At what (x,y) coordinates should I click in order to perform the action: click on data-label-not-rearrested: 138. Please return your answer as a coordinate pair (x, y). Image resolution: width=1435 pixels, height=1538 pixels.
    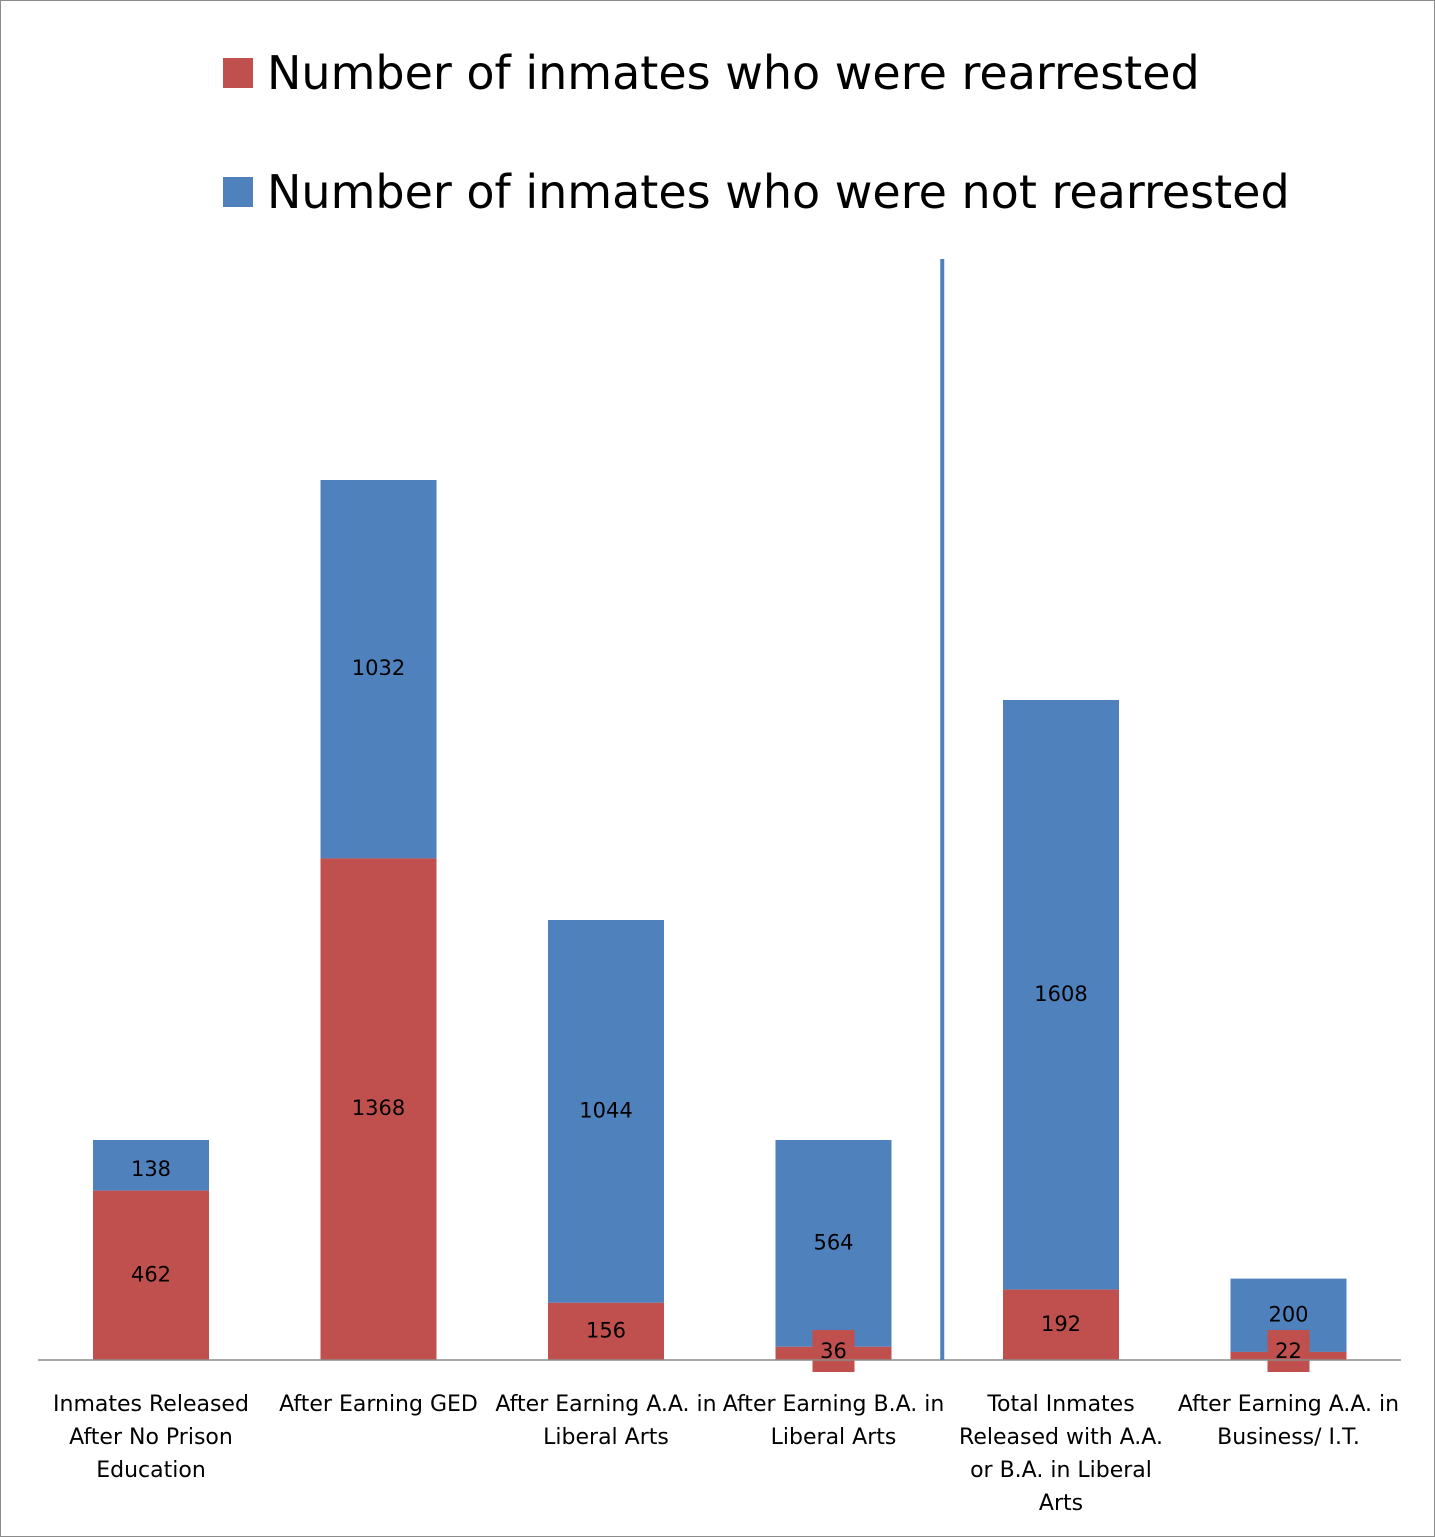
    Looking at the image, I should click on (151, 1169).